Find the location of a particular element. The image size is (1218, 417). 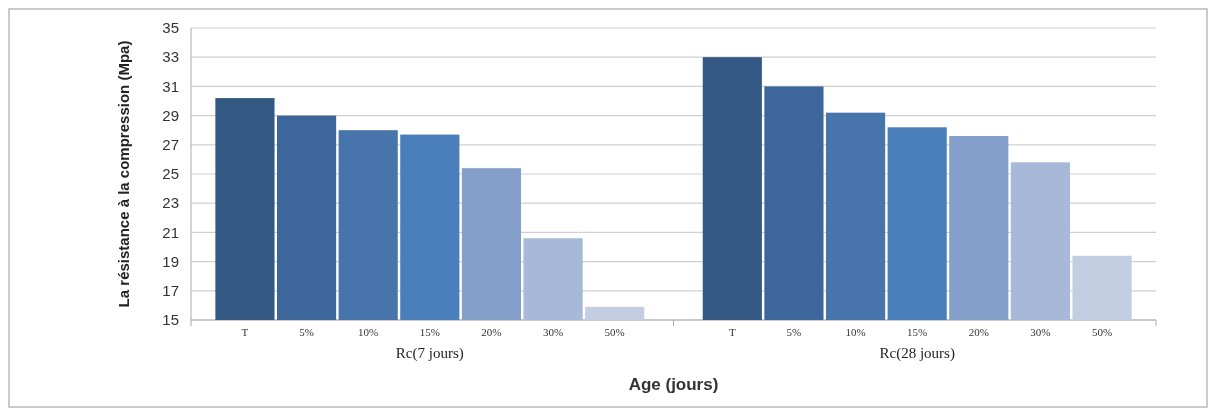

x-axis-title: Age (jours) is located at coordinates (673, 384).